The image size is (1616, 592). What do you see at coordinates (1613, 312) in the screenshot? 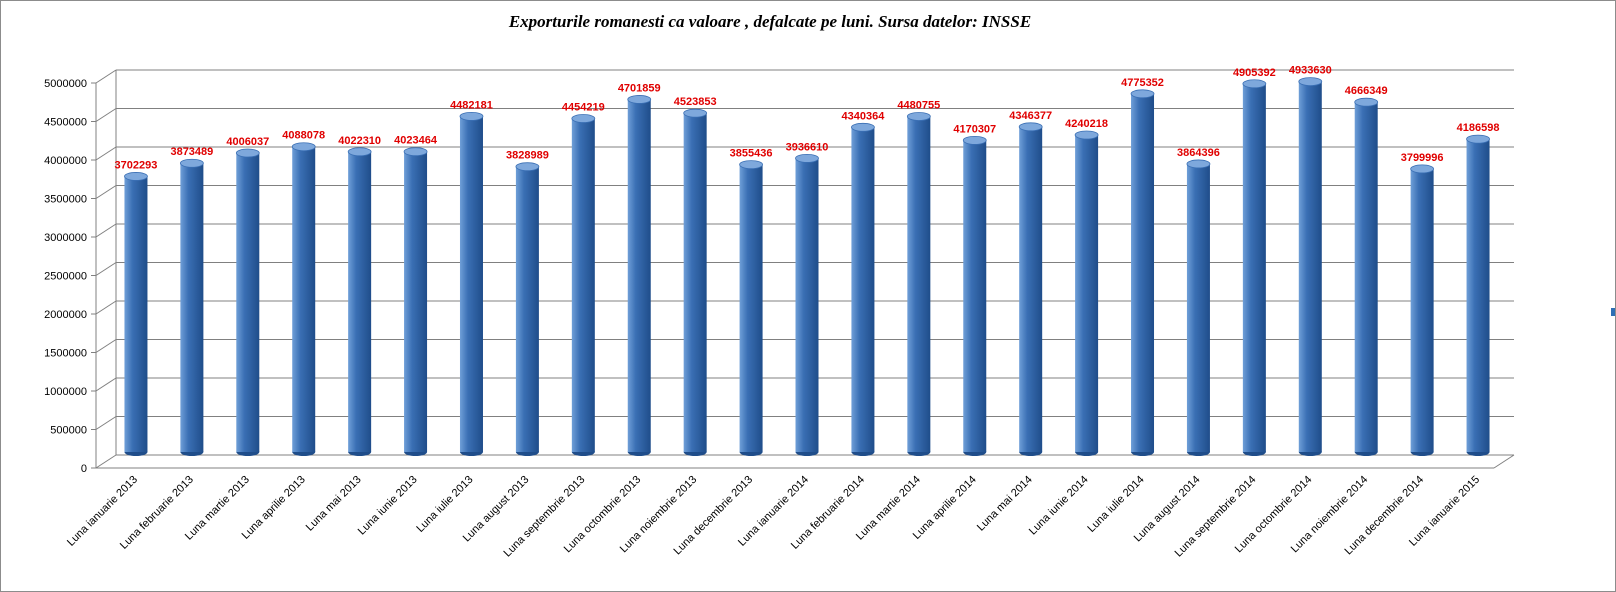
I see `legend-marker` at bounding box center [1613, 312].